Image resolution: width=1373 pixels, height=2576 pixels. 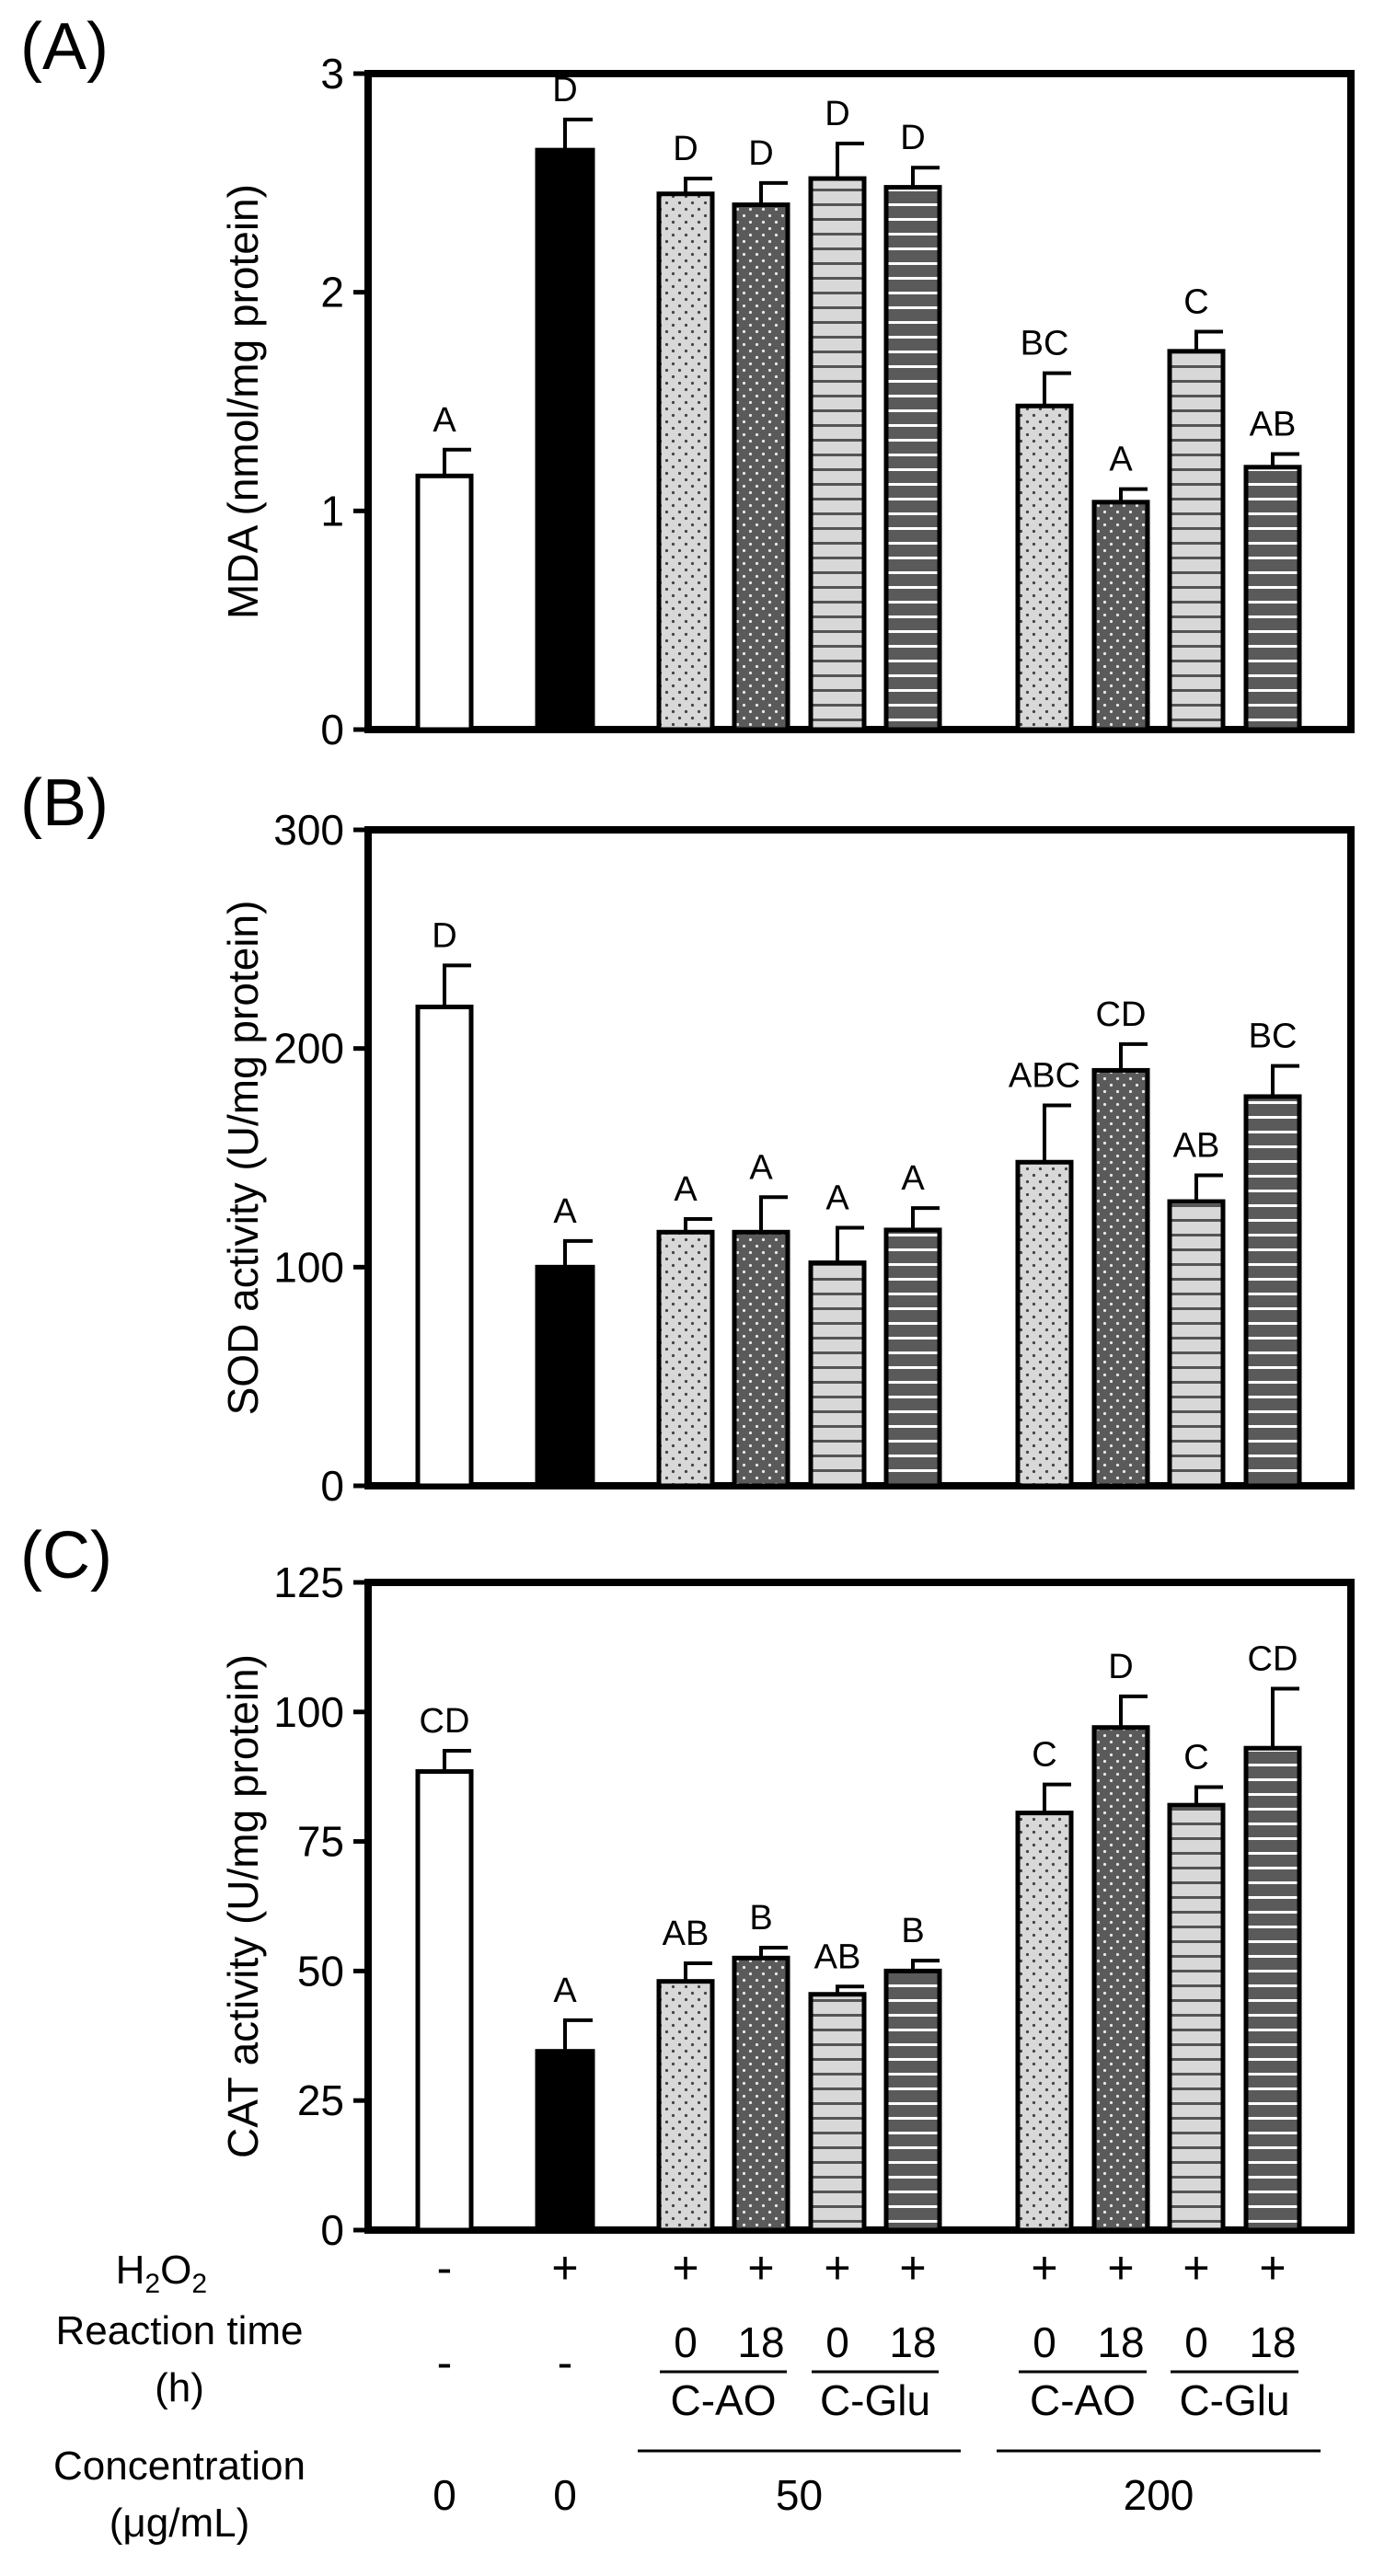 I want to click on panel-label: (A), so click(x=64, y=47).